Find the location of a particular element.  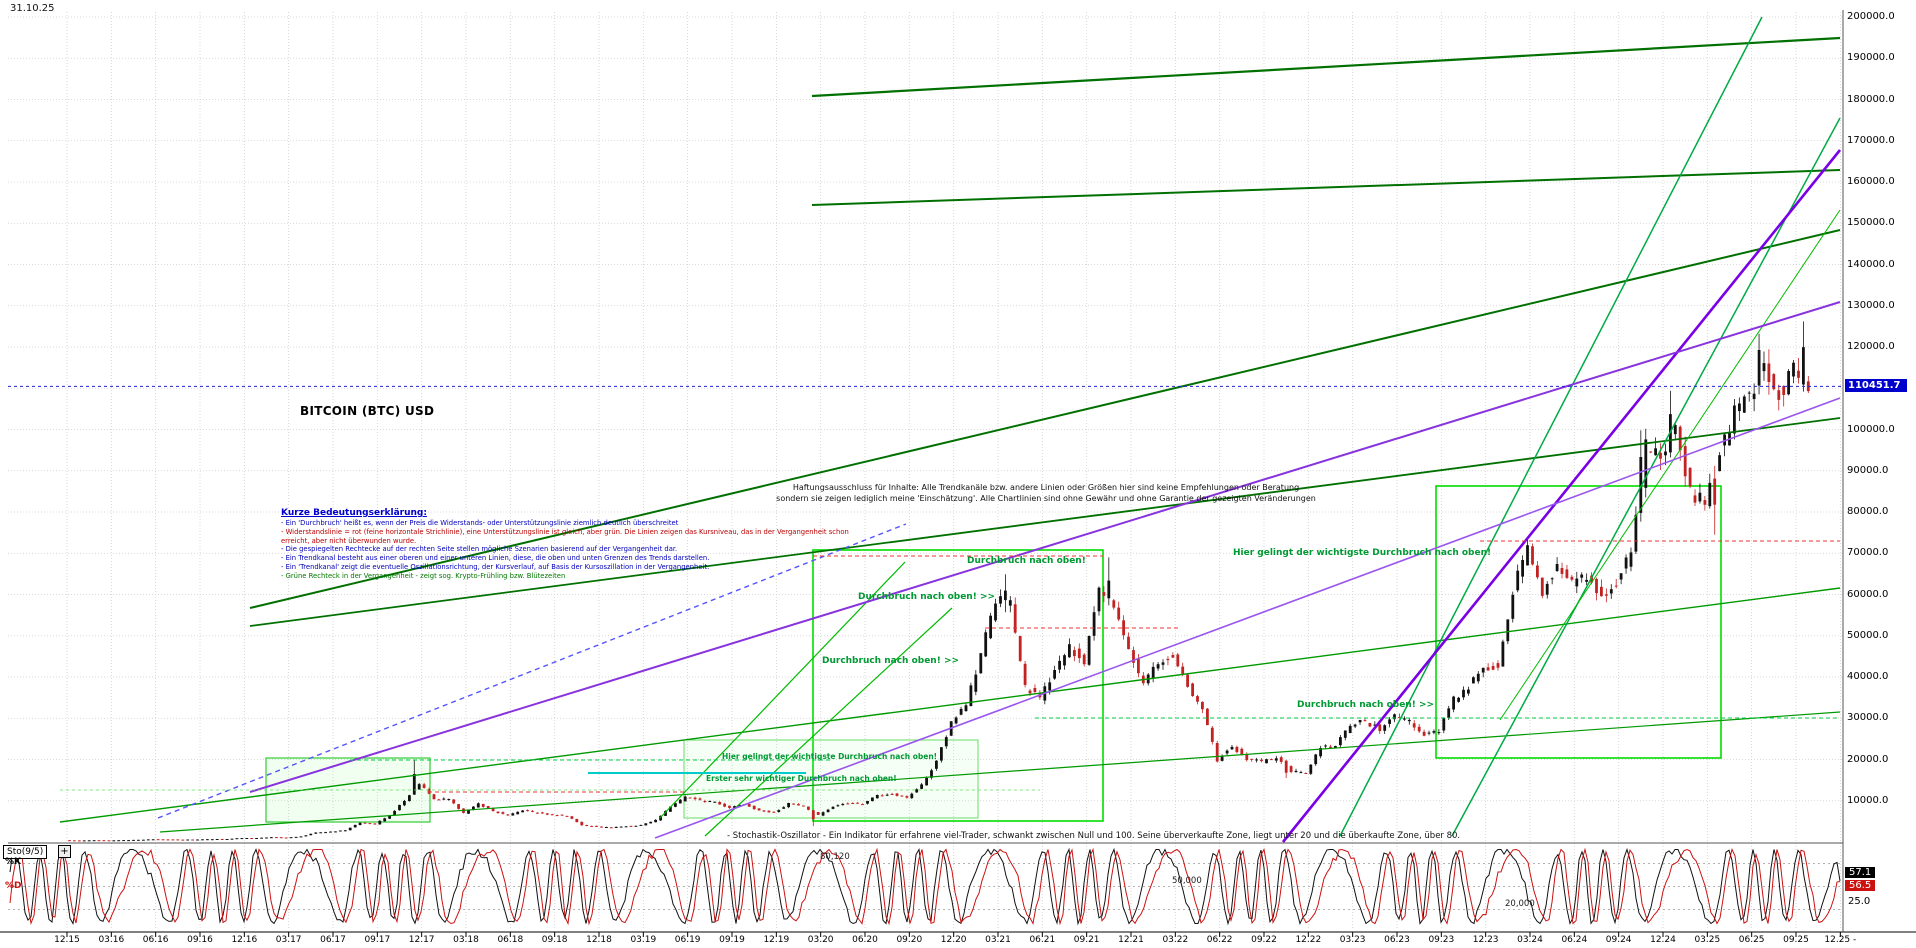

oscillator-k-label: %K is located at coordinates (13, 862).